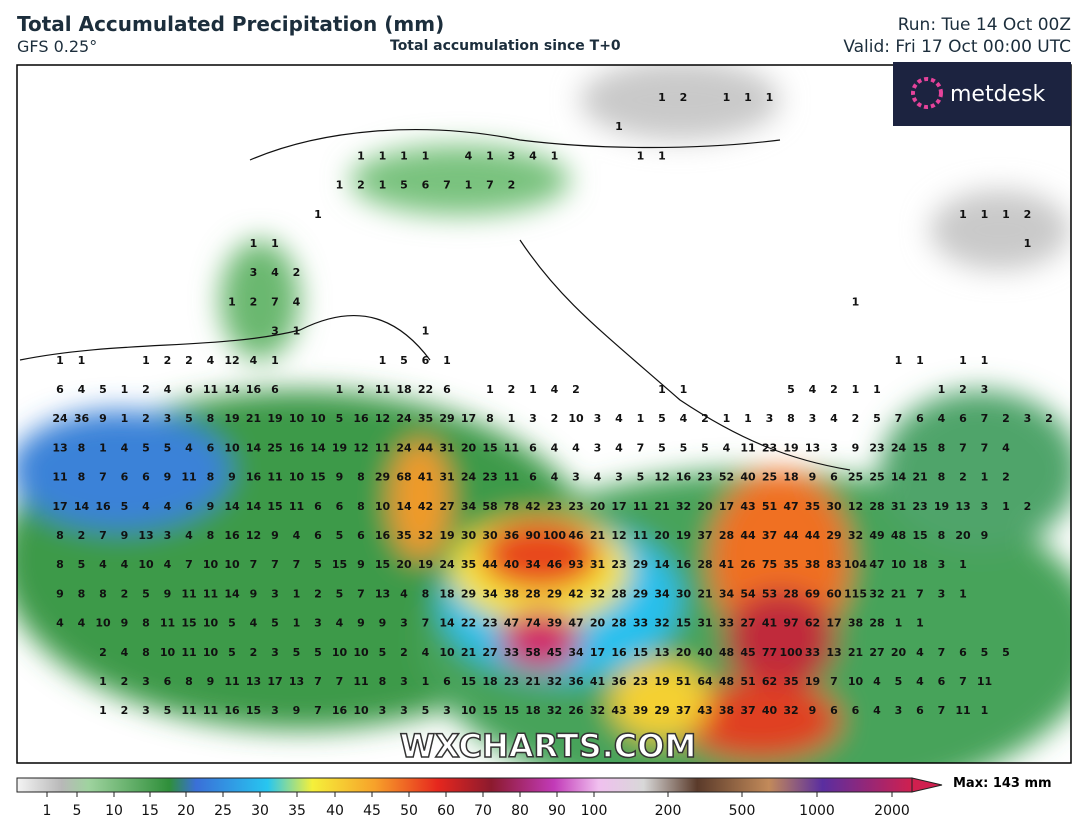  I want to click on precip-value: 41, so click(769, 623).